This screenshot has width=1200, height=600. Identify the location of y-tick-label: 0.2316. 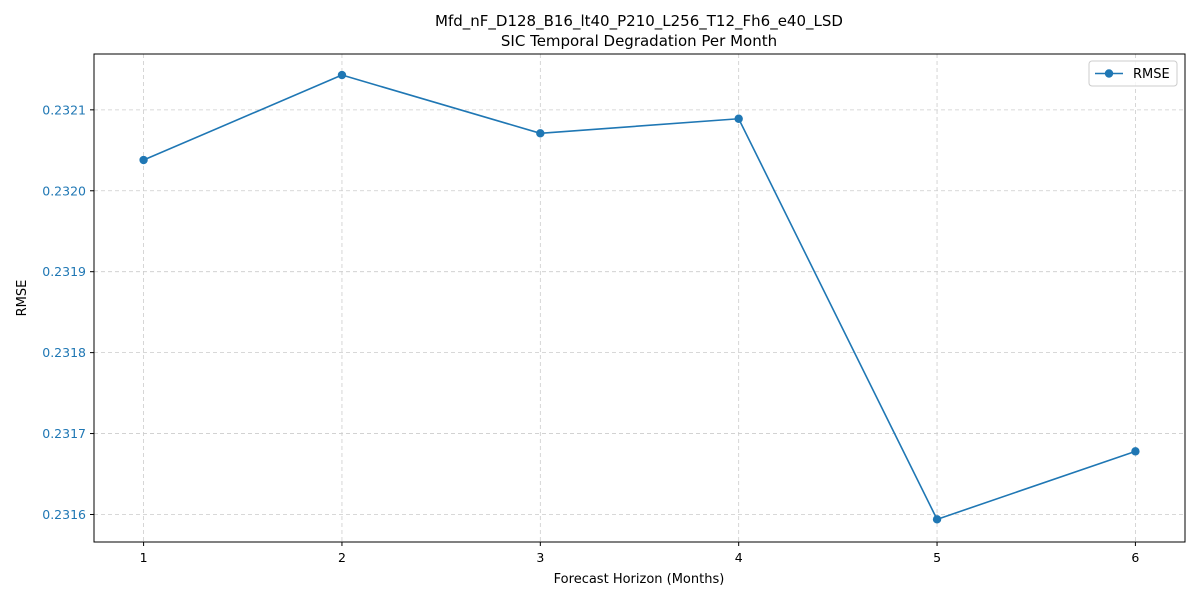
(64, 514).